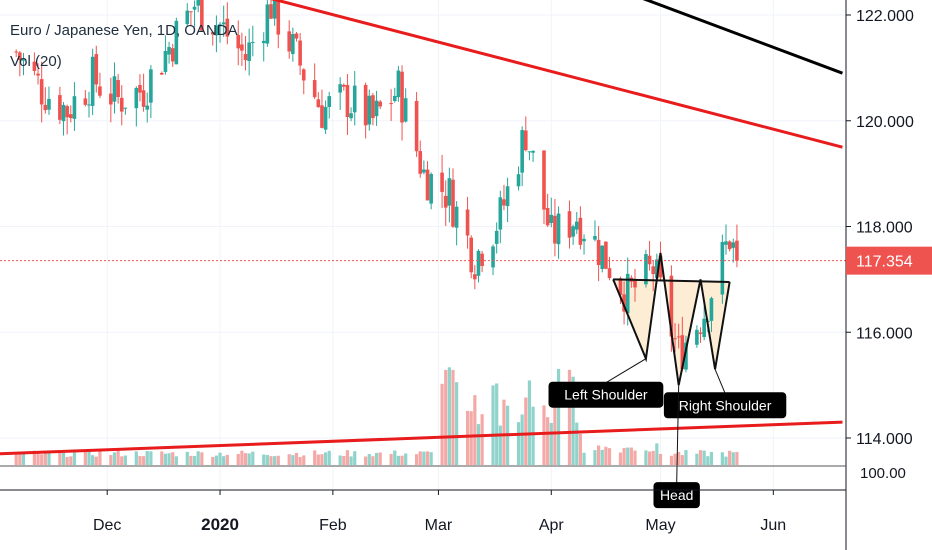 This screenshot has width=932, height=550. What do you see at coordinates (671, 281) in the screenshot?
I see `neckline` at bounding box center [671, 281].